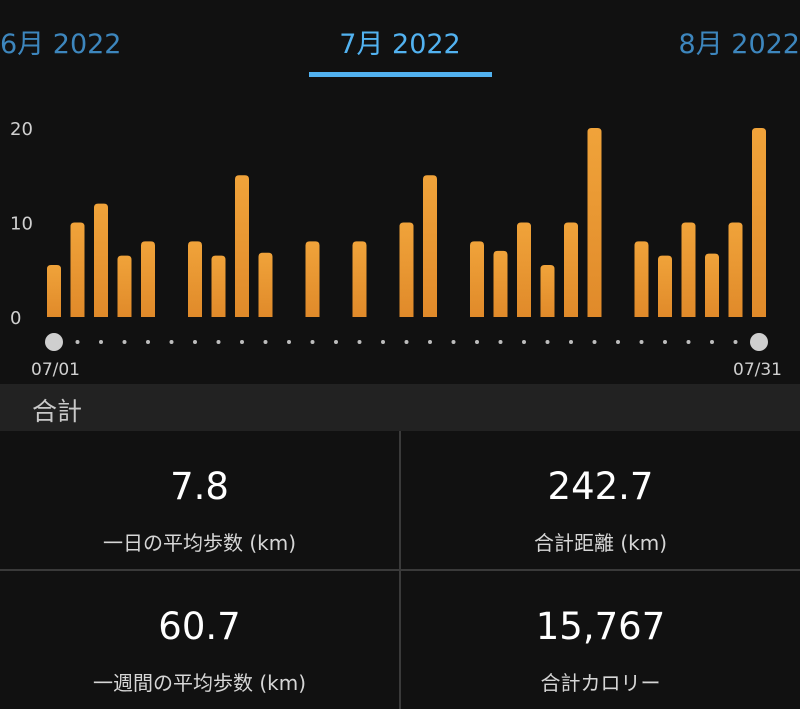 Image resolution: width=800 pixels, height=709 pixels. Describe the element at coordinates (757, 370) in the screenshot. I see `x-end-label: 07/31` at that location.